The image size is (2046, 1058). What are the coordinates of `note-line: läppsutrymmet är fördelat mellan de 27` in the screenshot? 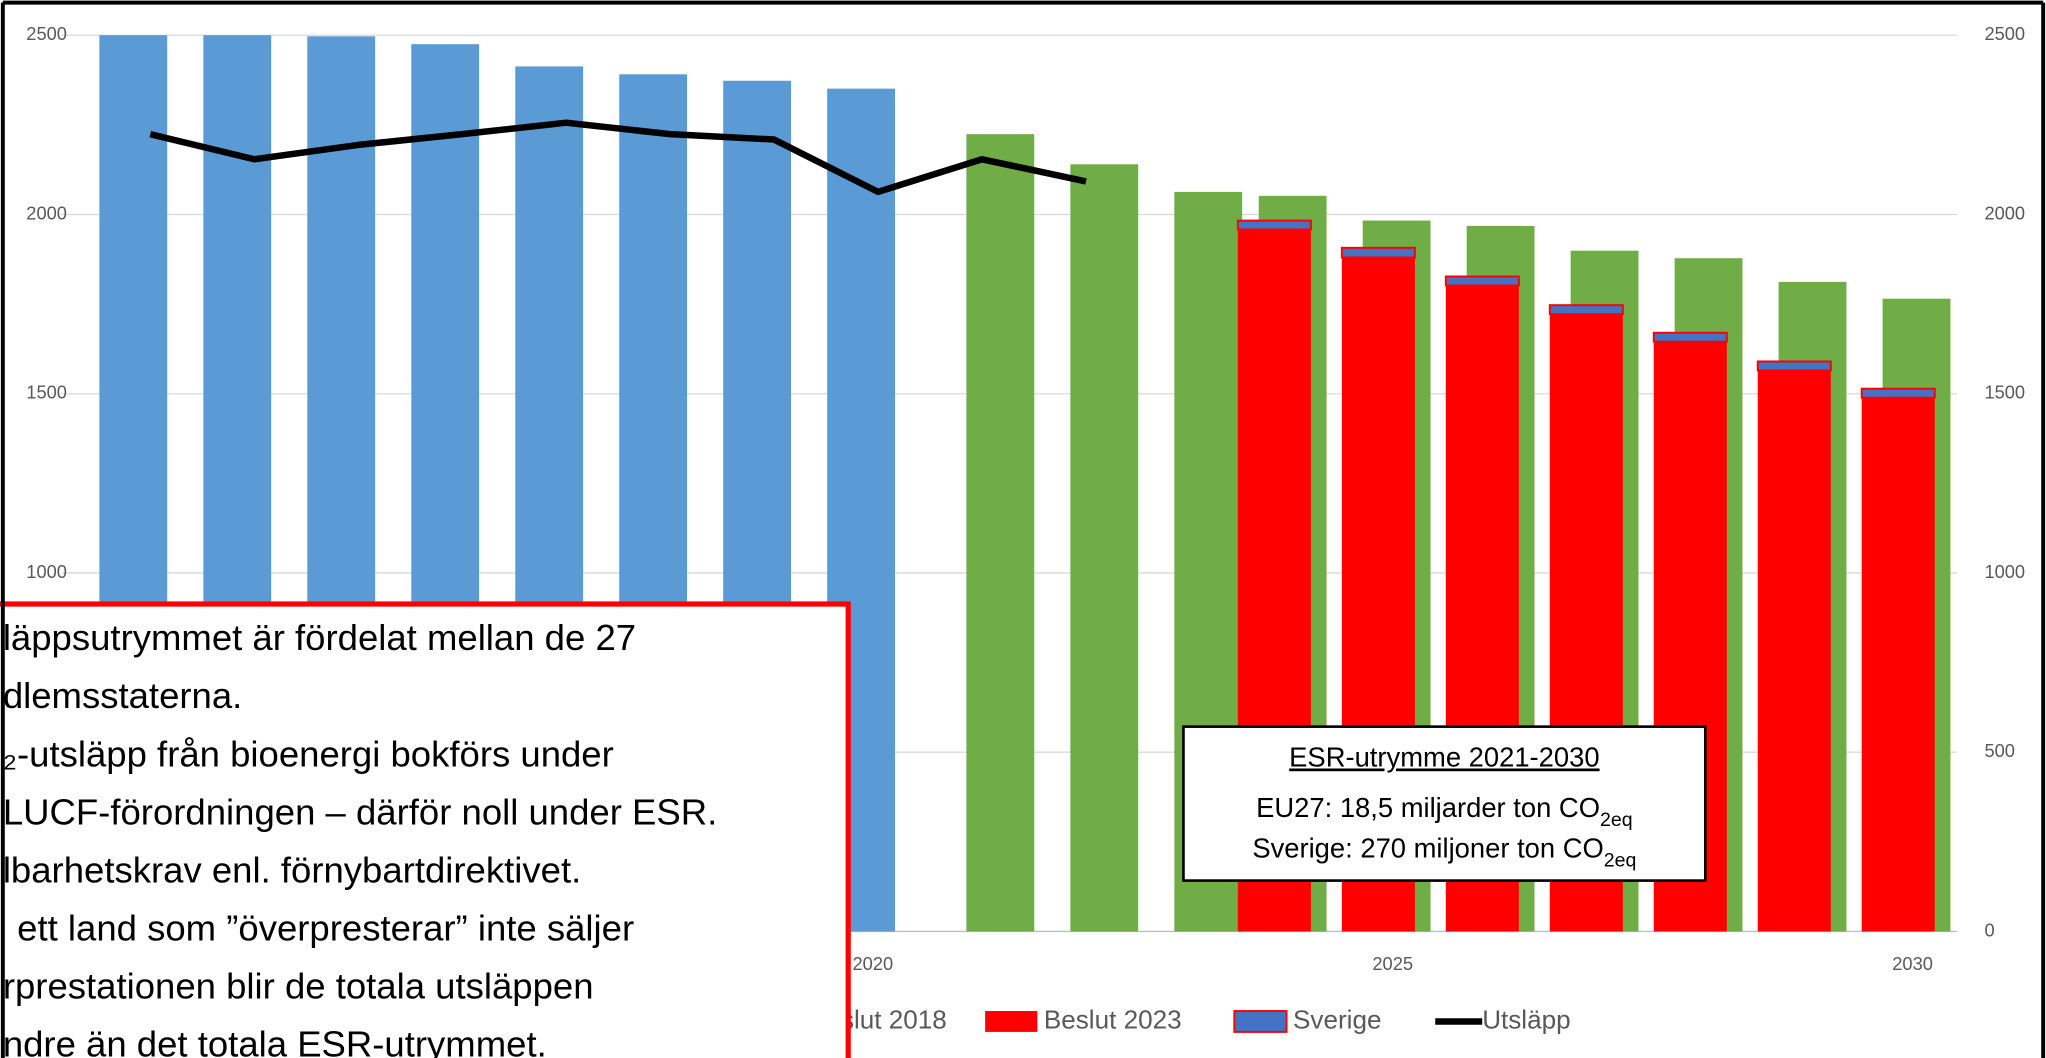 It's located at (319, 637).